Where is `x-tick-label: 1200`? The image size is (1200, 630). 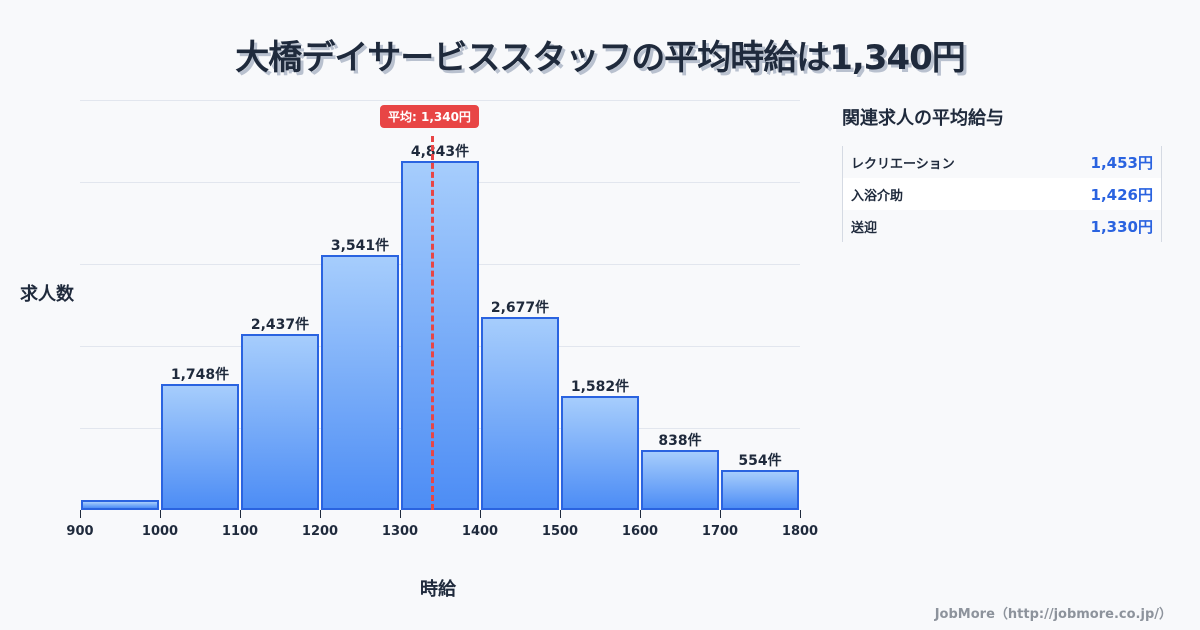 x-tick-label: 1200 is located at coordinates (320, 531).